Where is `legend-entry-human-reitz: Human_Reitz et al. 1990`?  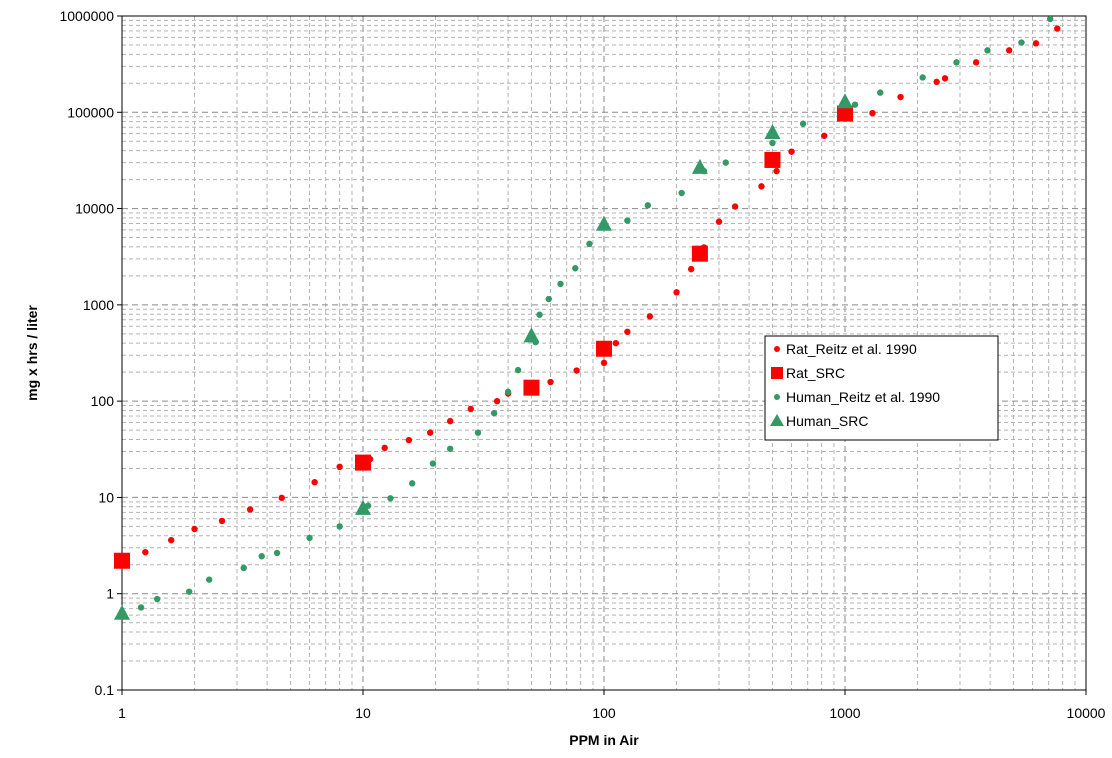 legend-entry-human-reitz: Human_Reitz et al. 1990 is located at coordinates (857, 397).